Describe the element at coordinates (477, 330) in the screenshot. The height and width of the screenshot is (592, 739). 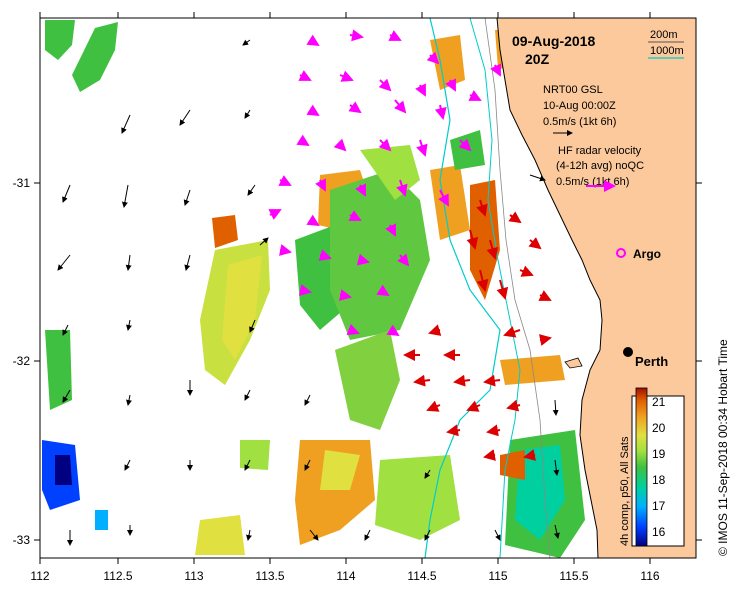
I see `strong-vectors` at that location.